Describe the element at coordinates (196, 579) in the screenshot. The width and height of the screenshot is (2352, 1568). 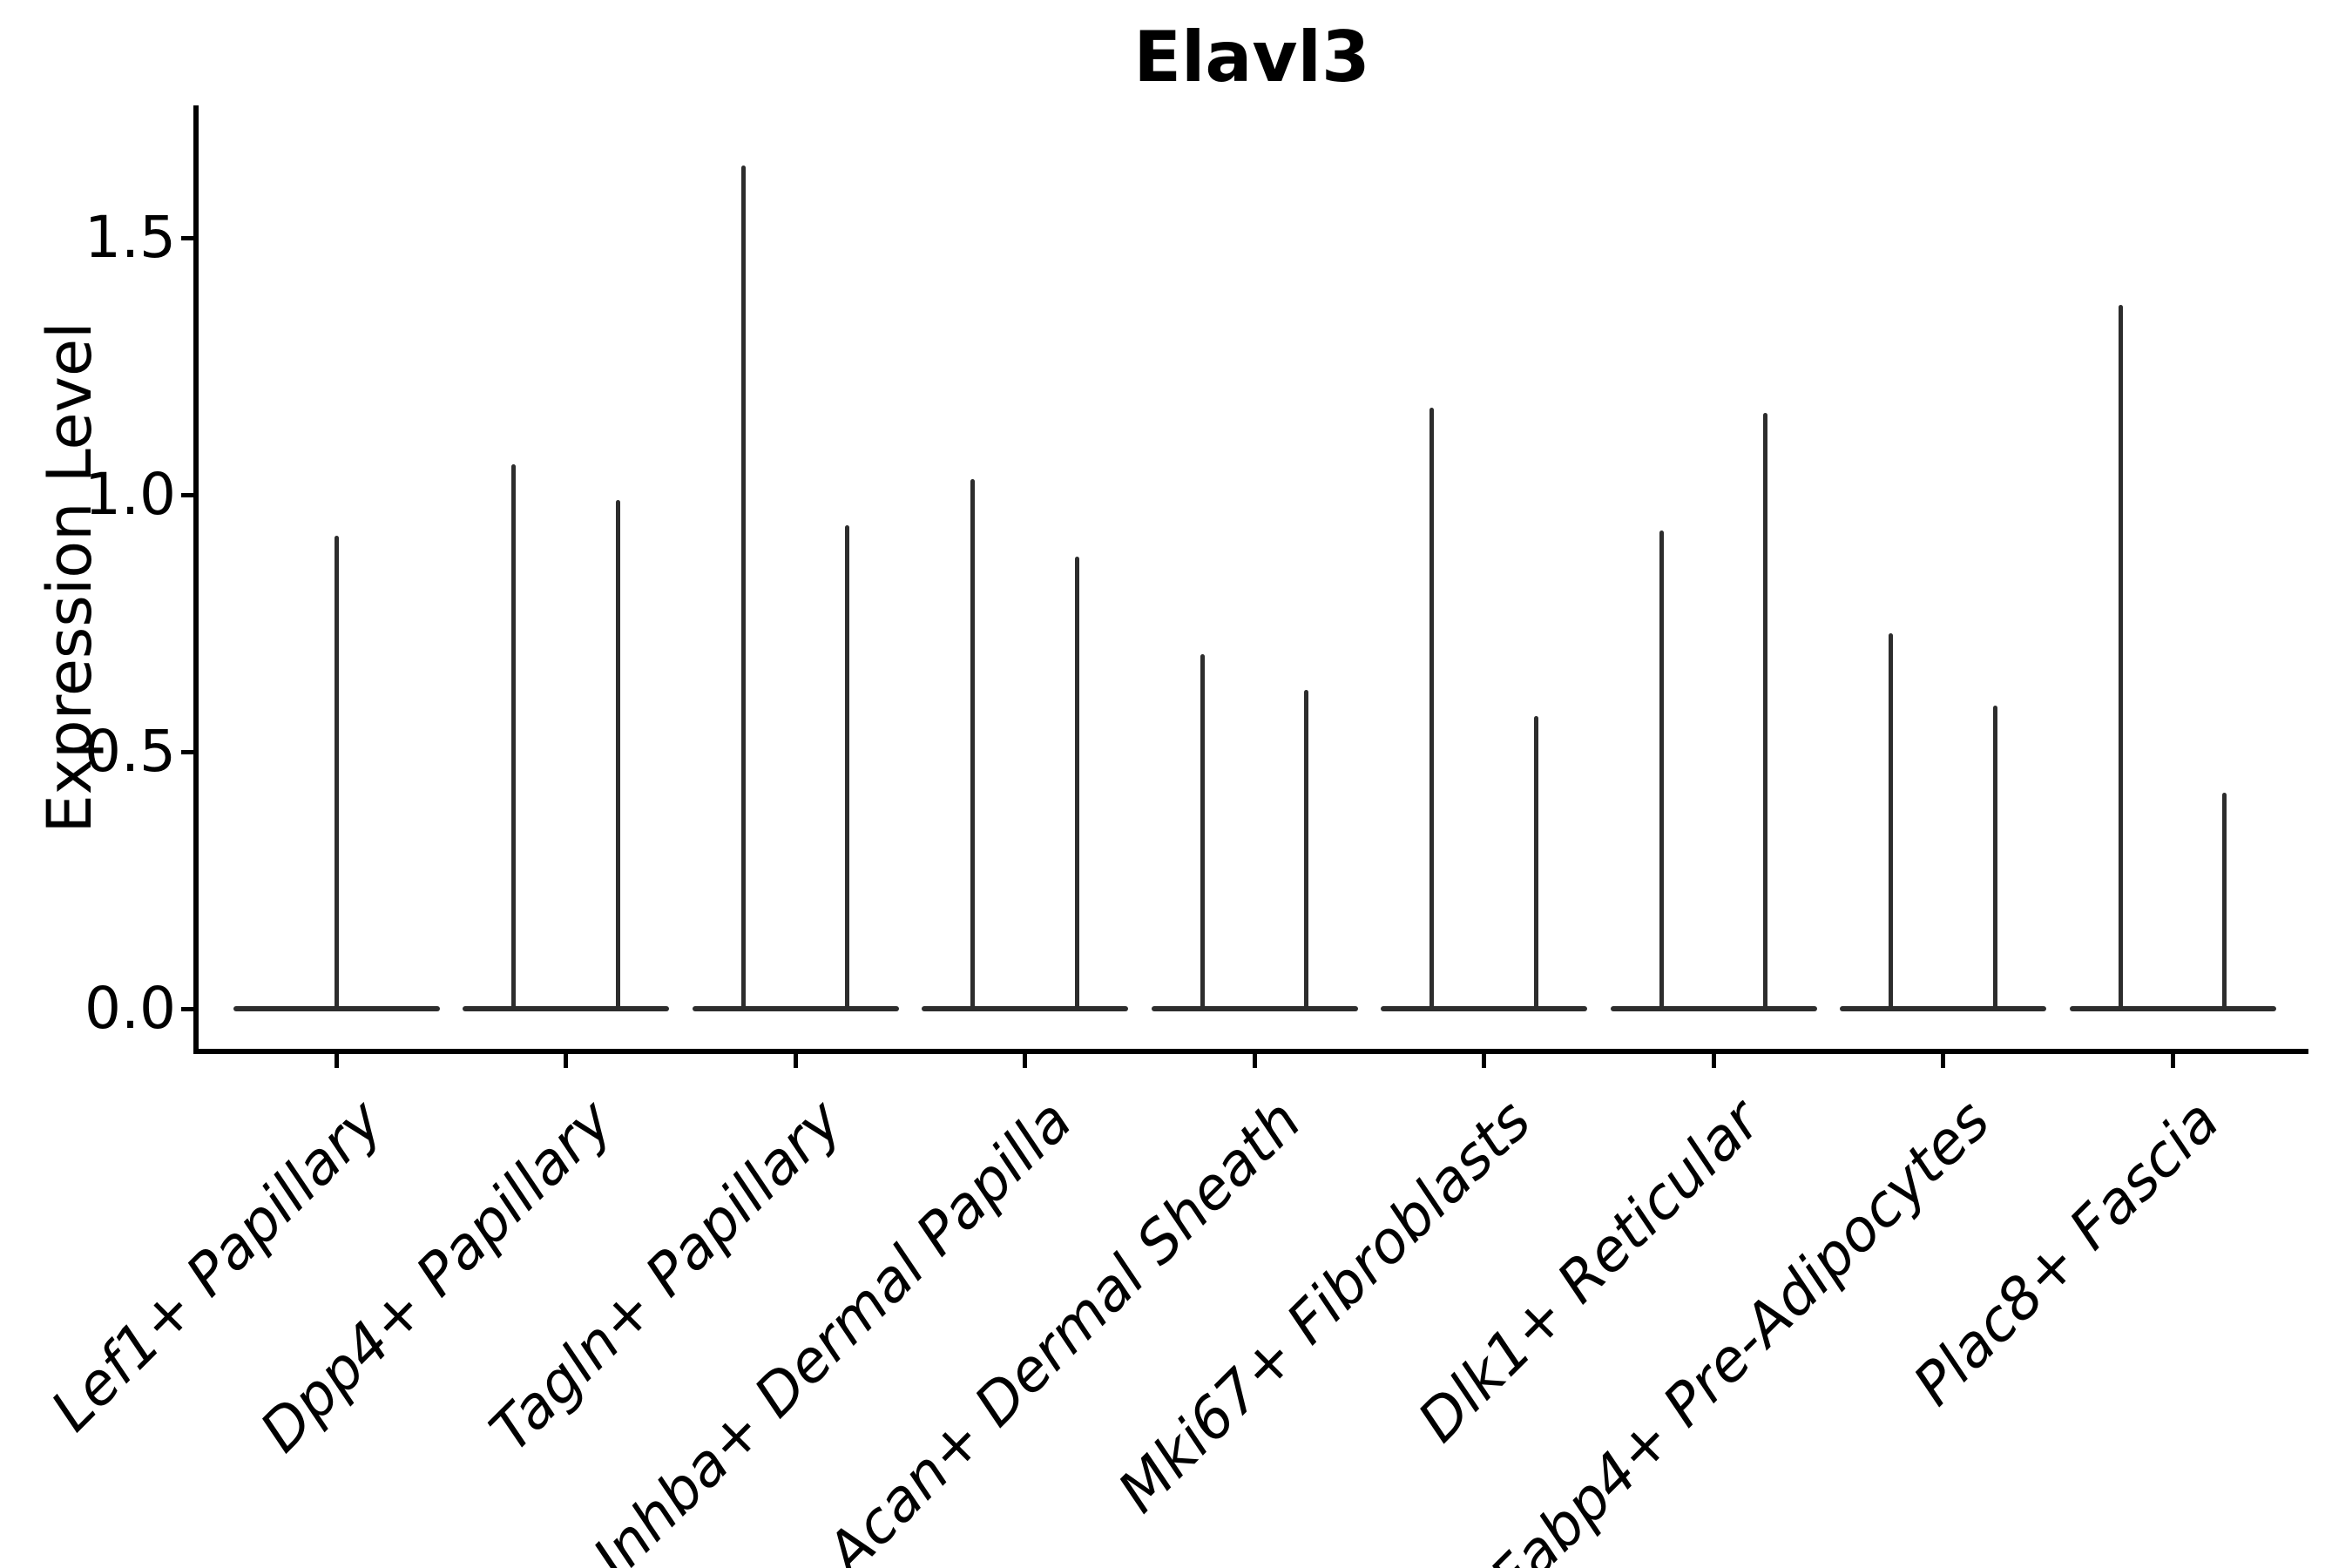
I see `y-axis-spine` at that location.